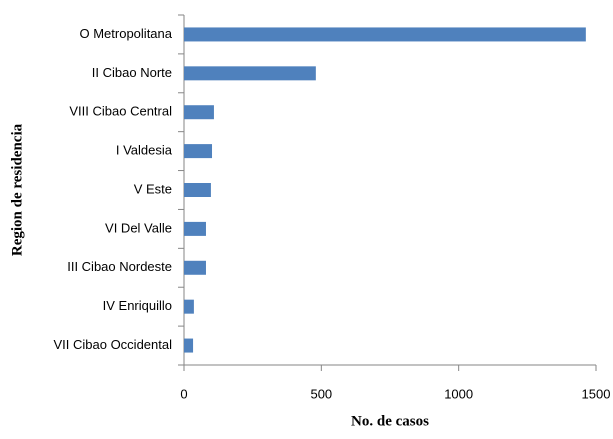 The height and width of the screenshot is (439, 613). I want to click on y-tick-label: III Cibao Nordeste, so click(119, 266).